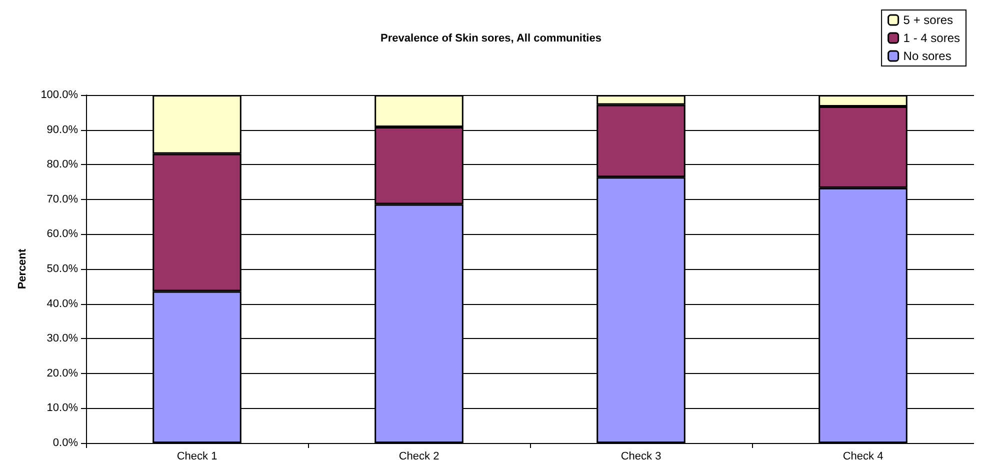 Image resolution: width=982 pixels, height=476 pixels. I want to click on legend-label: 1 - 4 sores, so click(931, 38).